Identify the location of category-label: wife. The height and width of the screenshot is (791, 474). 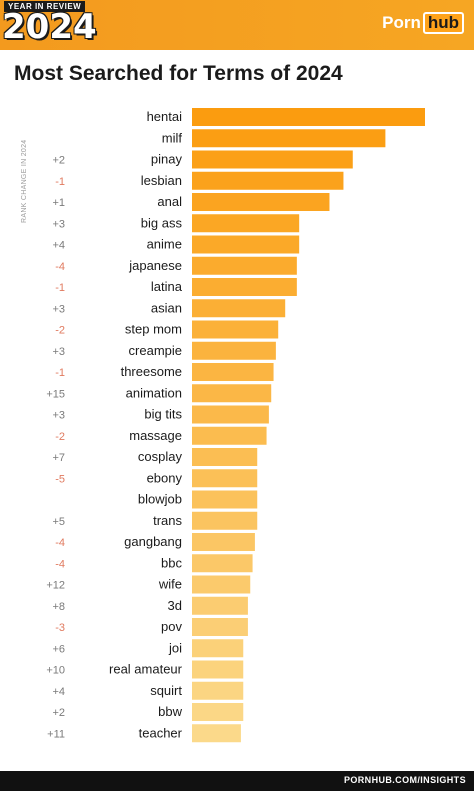
(170, 584).